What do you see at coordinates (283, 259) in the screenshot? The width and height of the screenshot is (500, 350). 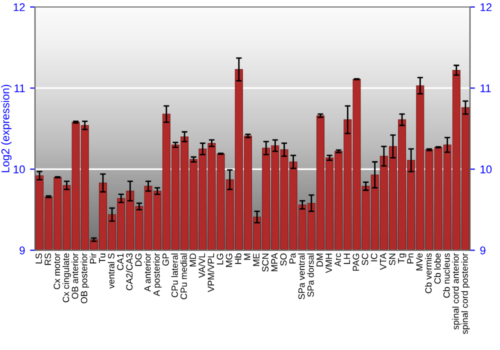 I see `x-tick-label: SO` at bounding box center [283, 259].